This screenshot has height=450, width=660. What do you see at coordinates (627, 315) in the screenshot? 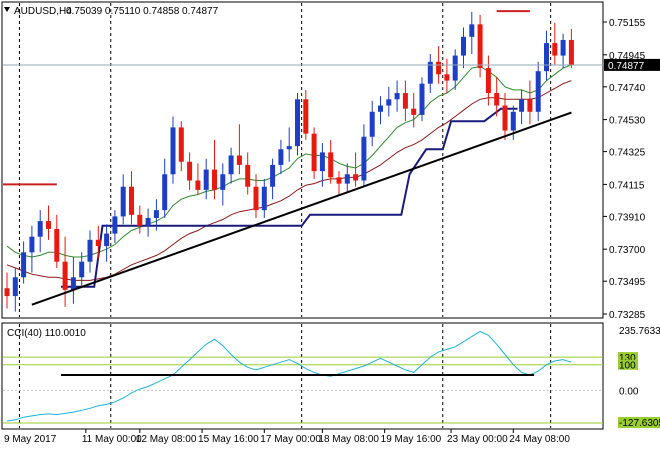
I see `price-tick-label-9: 0.73285` at bounding box center [627, 315].